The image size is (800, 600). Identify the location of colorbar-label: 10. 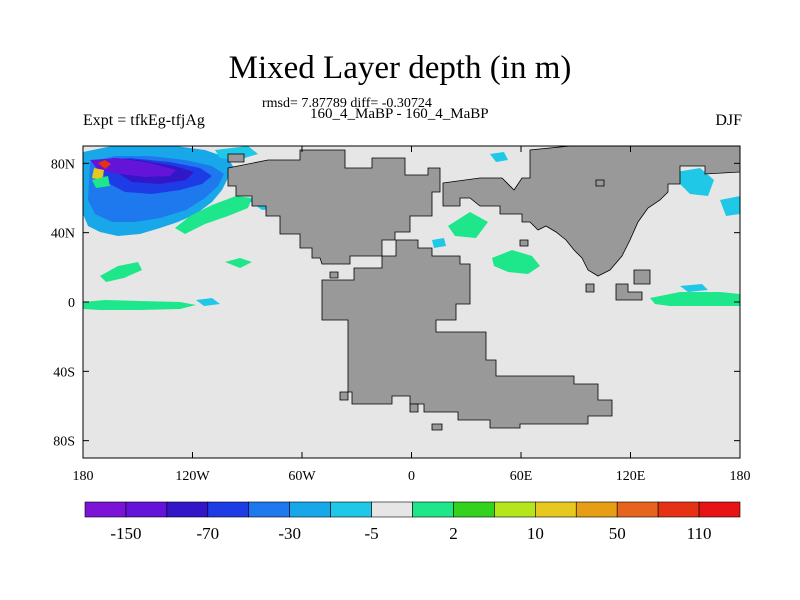
(535, 533).